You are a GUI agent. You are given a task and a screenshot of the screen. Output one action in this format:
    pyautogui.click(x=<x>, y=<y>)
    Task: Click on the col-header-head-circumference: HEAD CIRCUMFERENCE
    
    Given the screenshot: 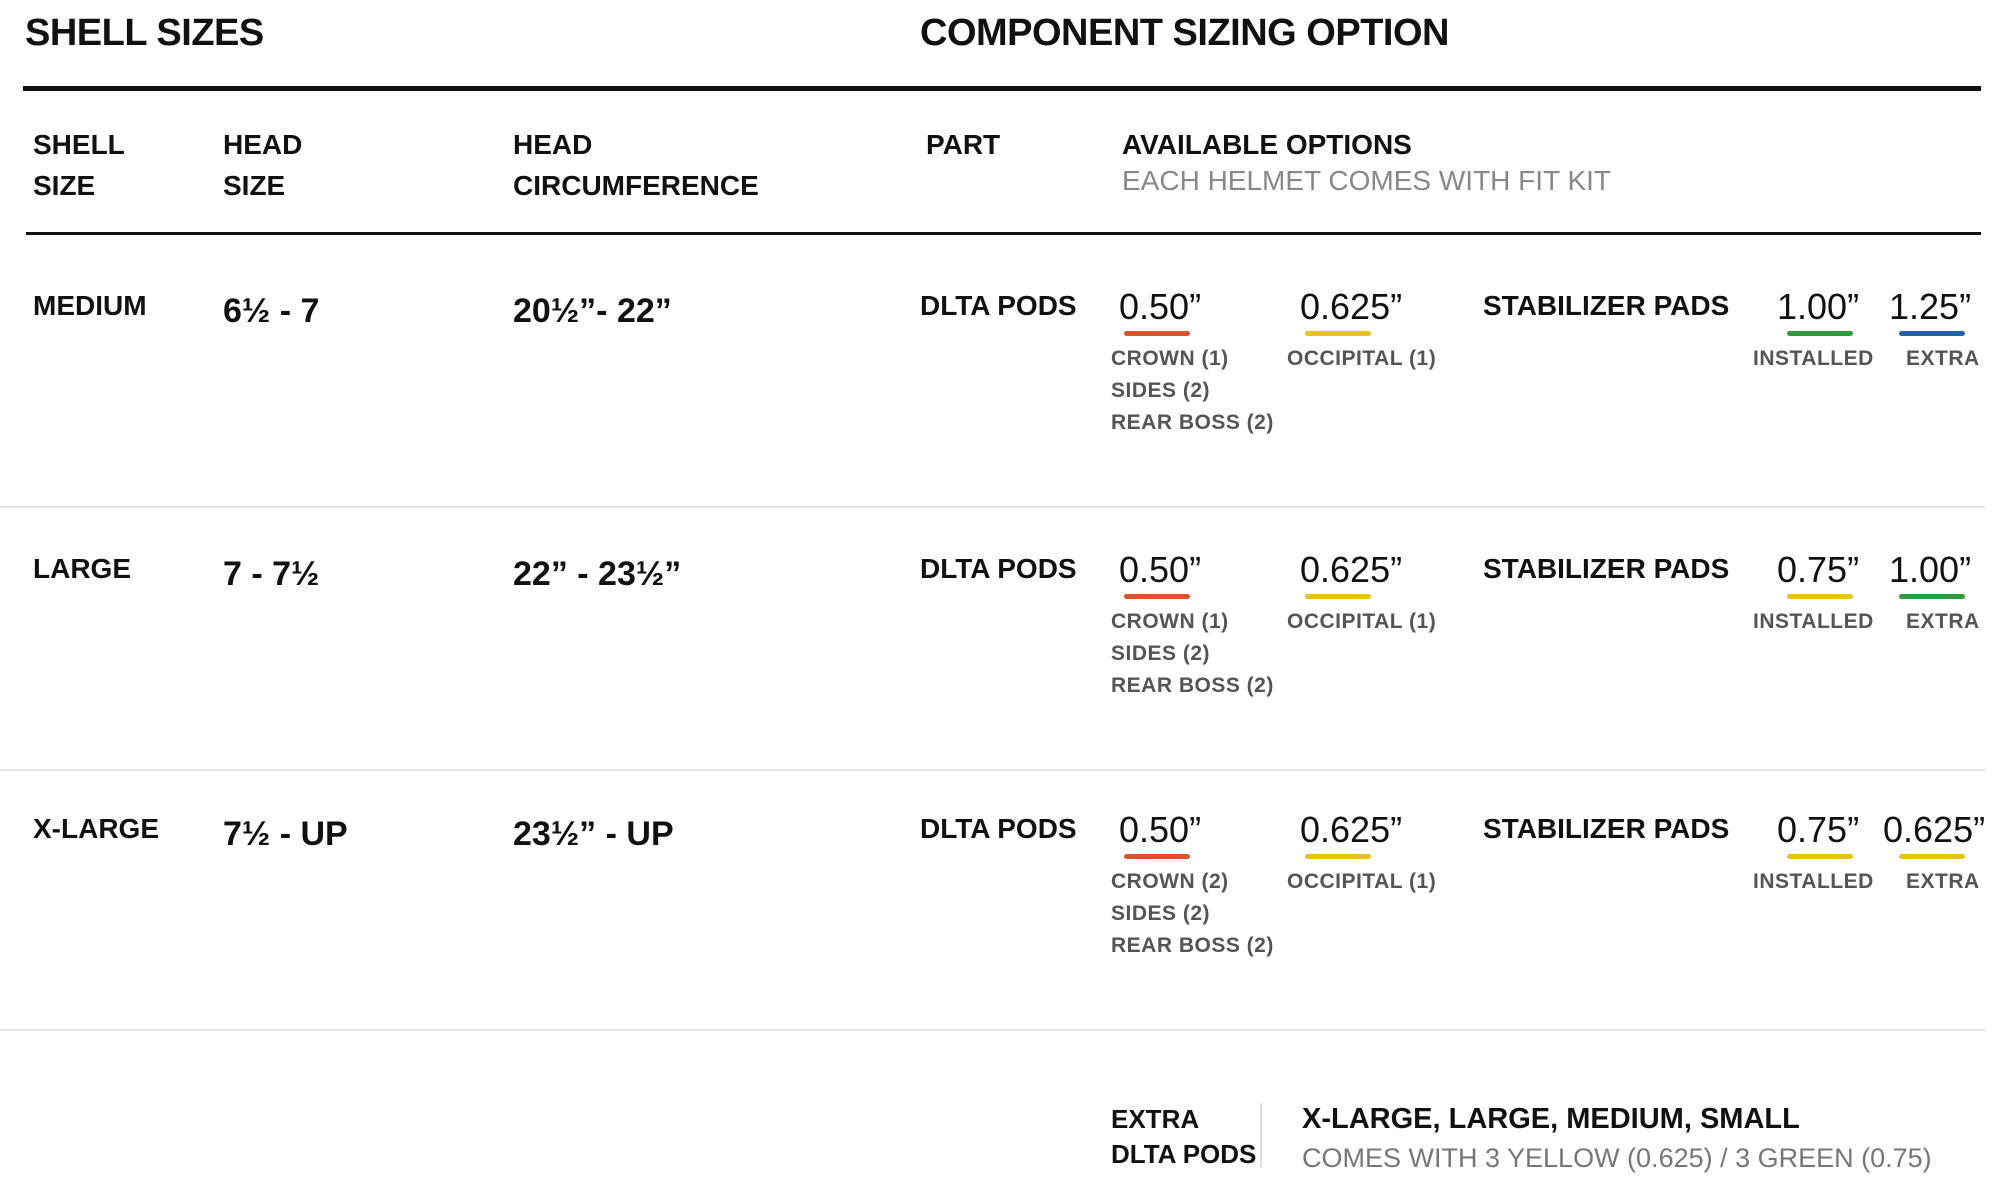 What is the action you would take?
    pyautogui.click(x=636, y=165)
    